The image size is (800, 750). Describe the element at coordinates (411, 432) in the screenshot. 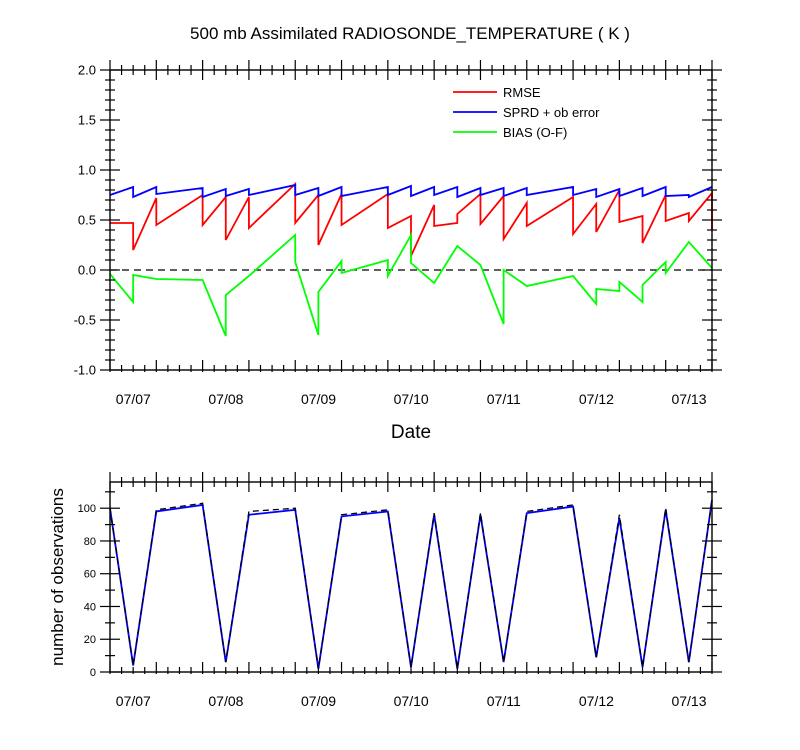

I see `x-axis-label: Date` at that location.